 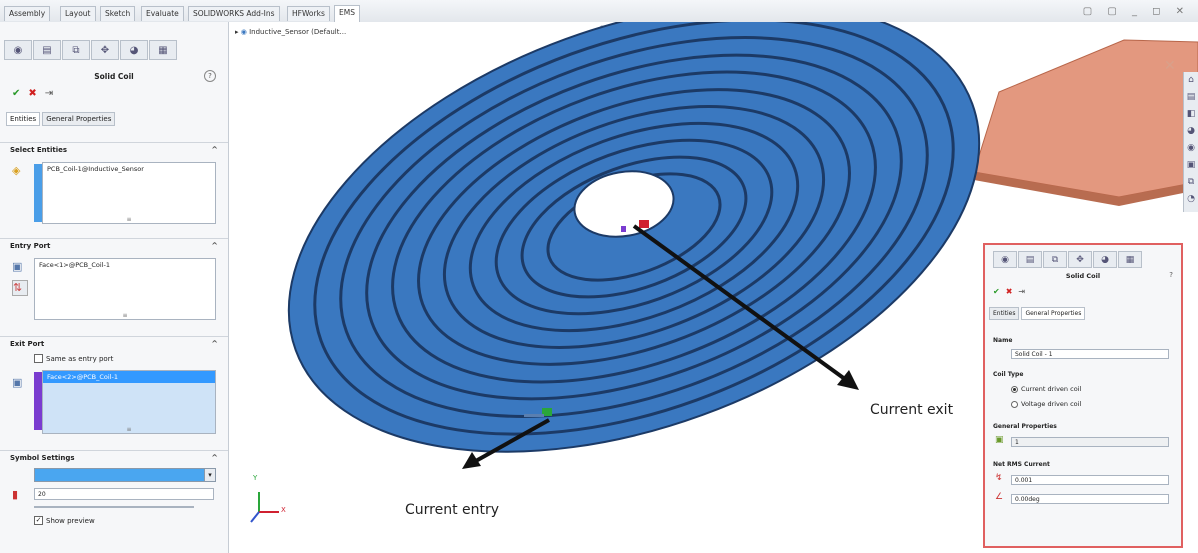 I want to click on phase-icon: ∠, so click(x=999, y=497).